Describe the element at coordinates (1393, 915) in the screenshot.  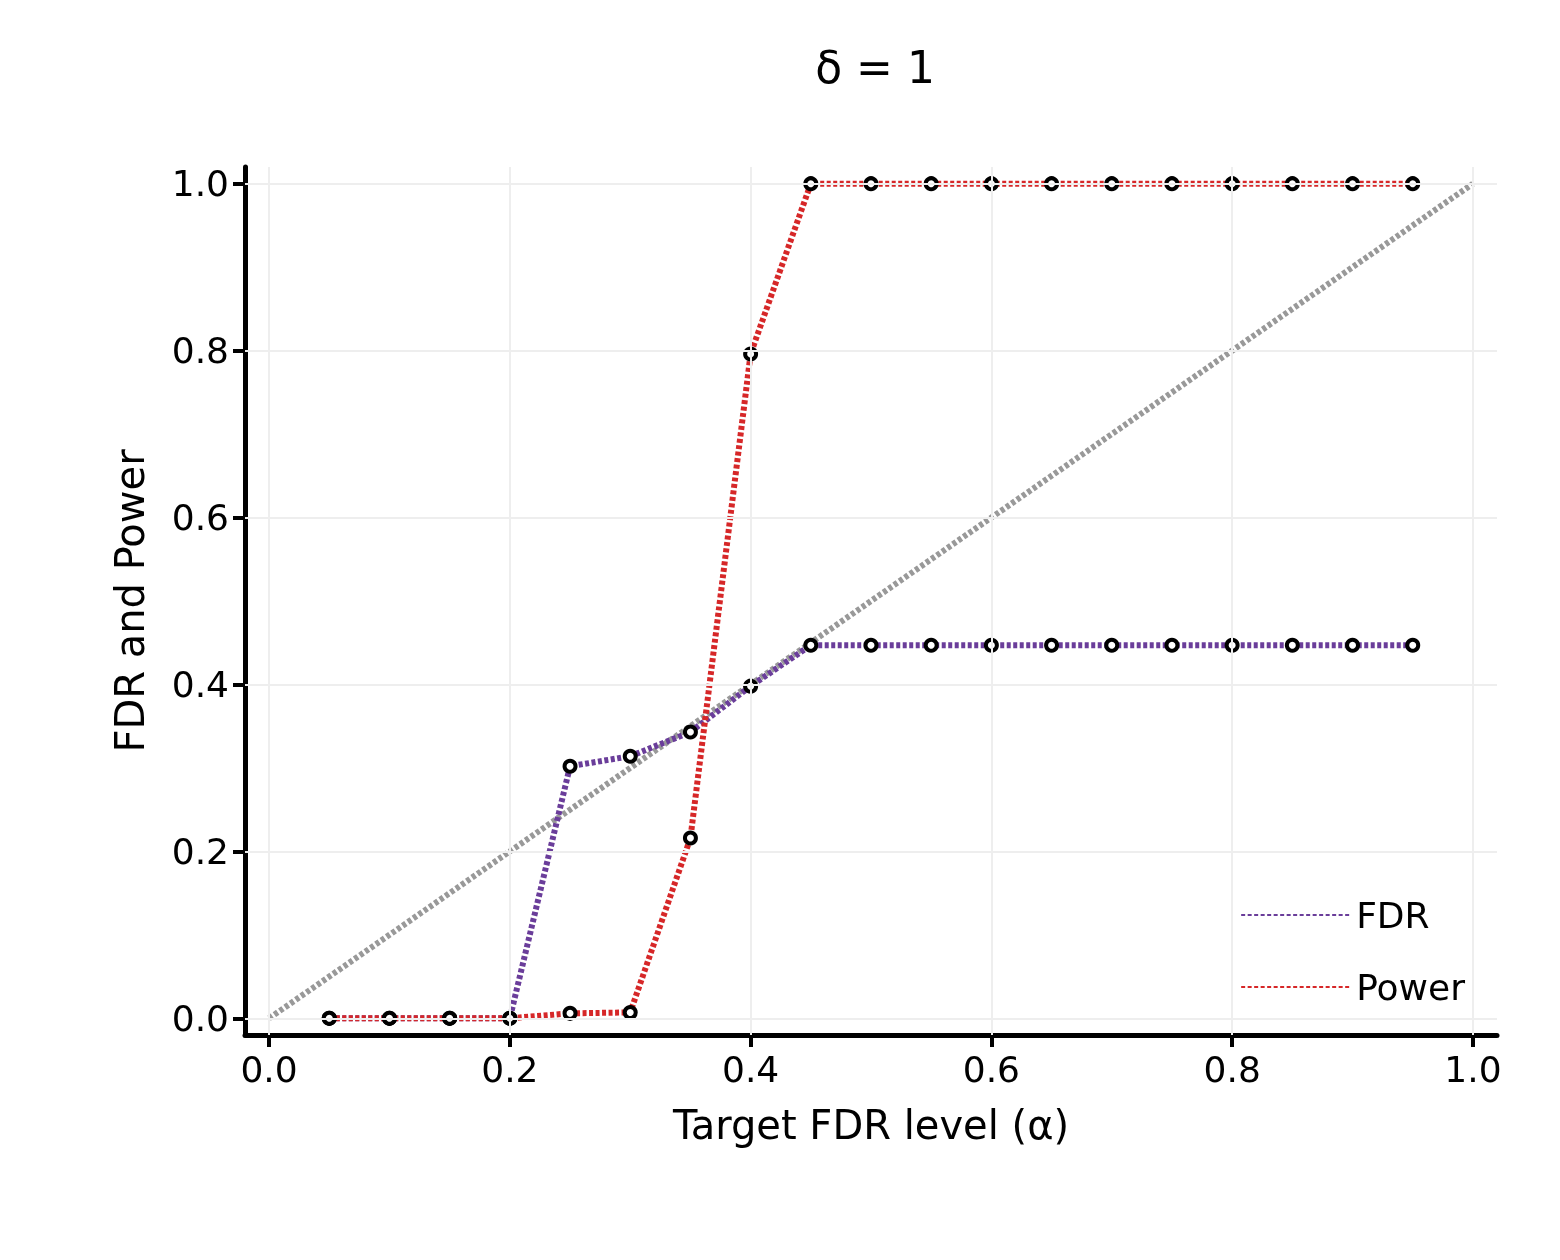
I see `legend-label: FDR` at that location.